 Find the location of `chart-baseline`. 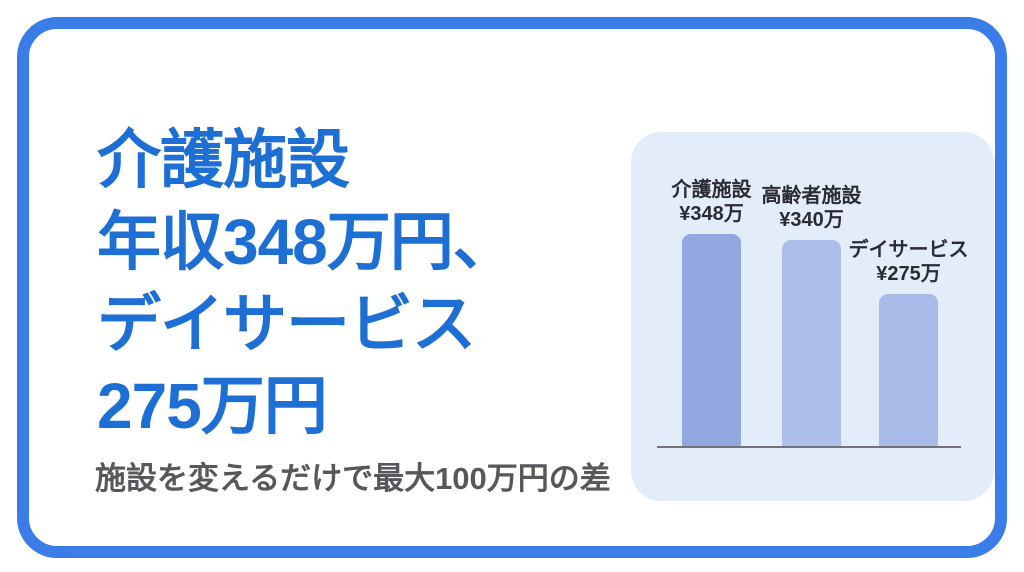

chart-baseline is located at coordinates (809, 447).